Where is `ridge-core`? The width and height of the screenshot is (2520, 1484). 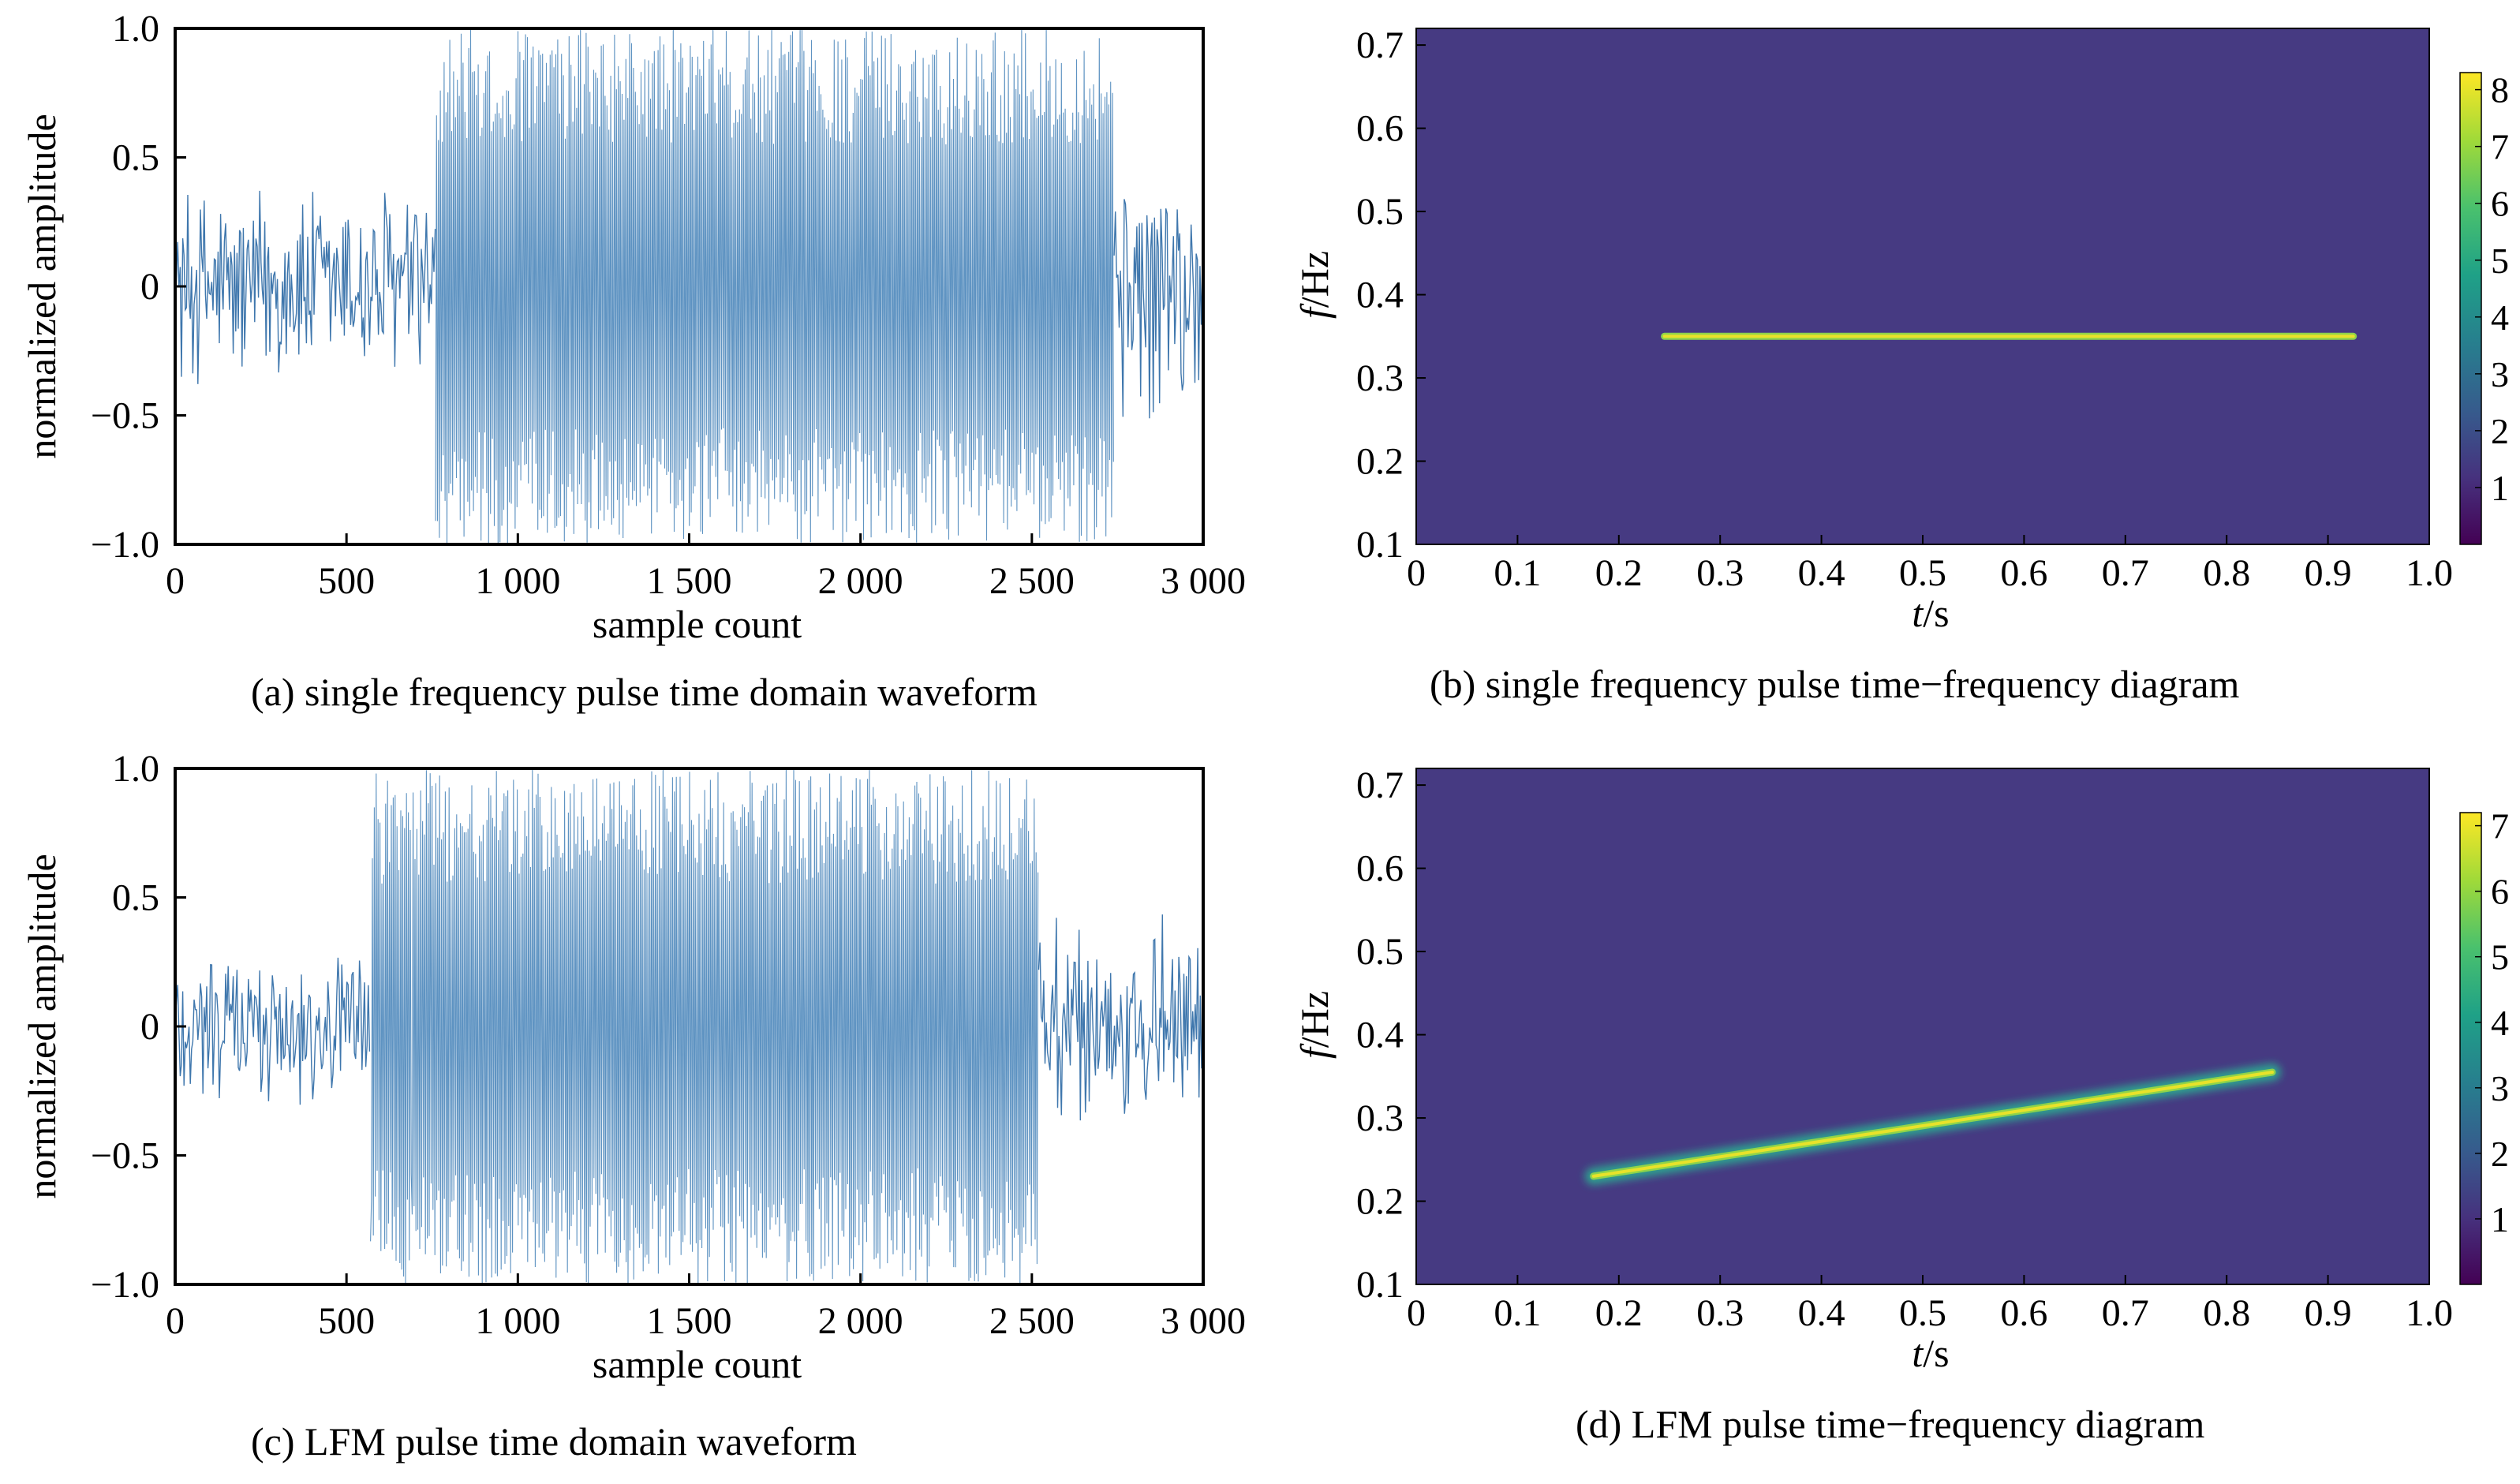
ridge-core is located at coordinates (1932, 1124).